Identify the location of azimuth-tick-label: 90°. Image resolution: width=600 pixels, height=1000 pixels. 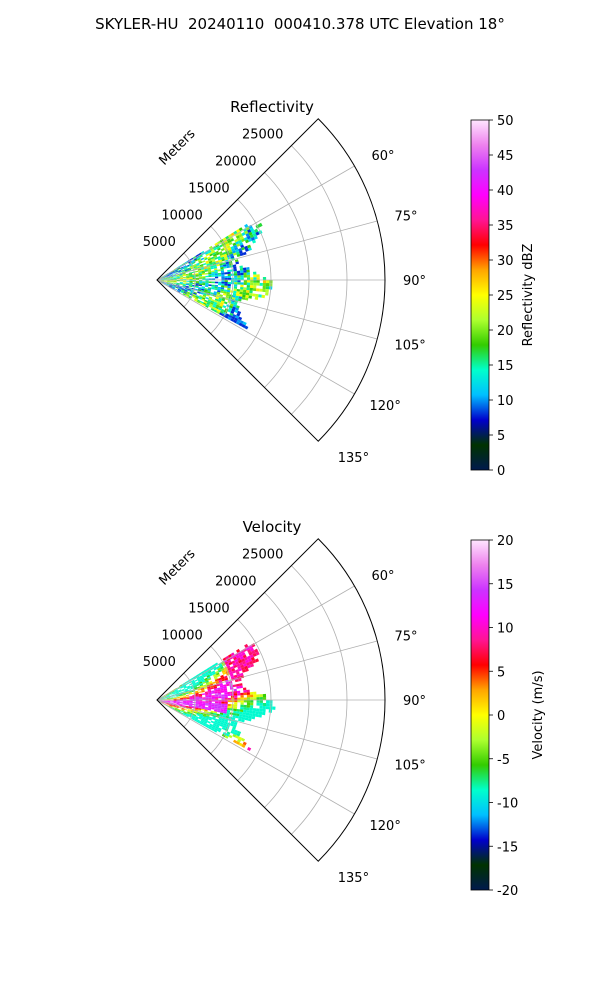
(414, 281).